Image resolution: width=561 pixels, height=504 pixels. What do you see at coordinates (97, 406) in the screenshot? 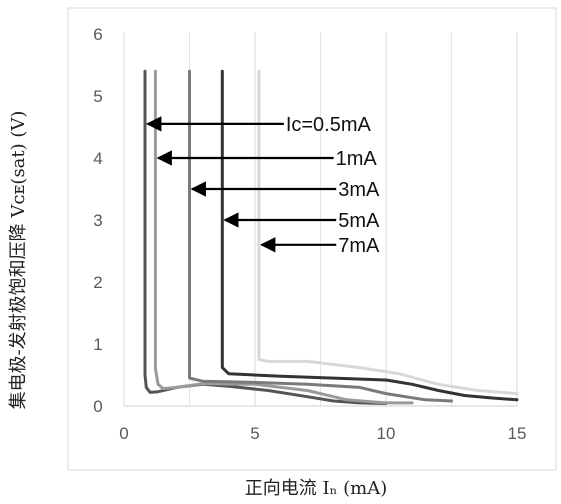
I see `y-tick-label: 0` at bounding box center [97, 406].